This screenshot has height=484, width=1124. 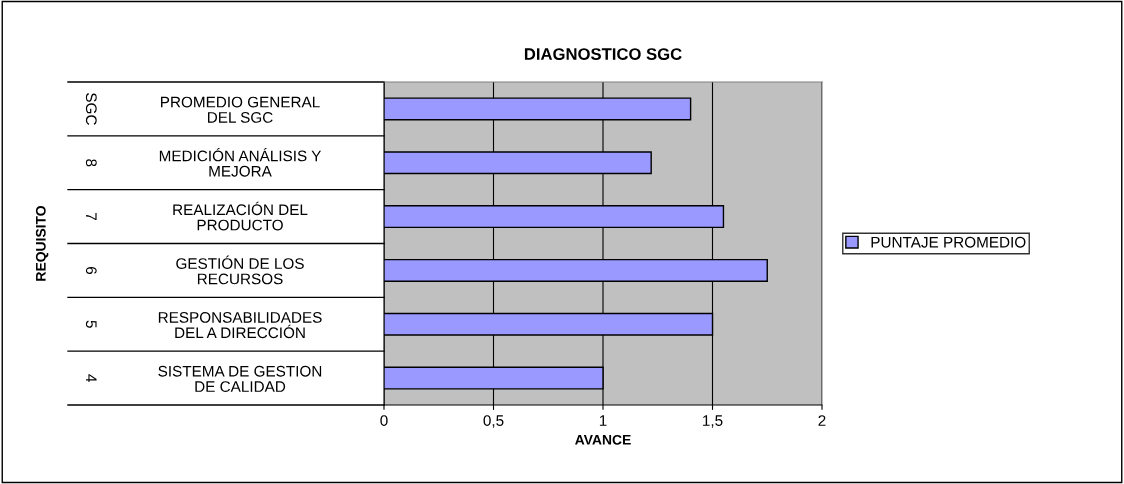 What do you see at coordinates (603, 439) in the screenshot?
I see `x-axis-title: AVANCE` at bounding box center [603, 439].